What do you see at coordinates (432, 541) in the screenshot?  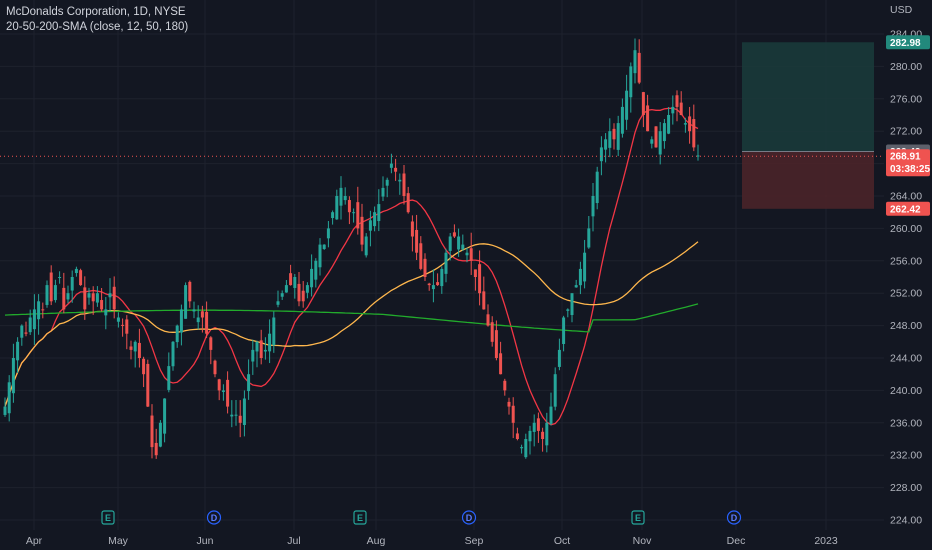 I see `time-axis: Apr May Jun Jul Aug Sep Oct Nov Dec 2023` at bounding box center [432, 541].